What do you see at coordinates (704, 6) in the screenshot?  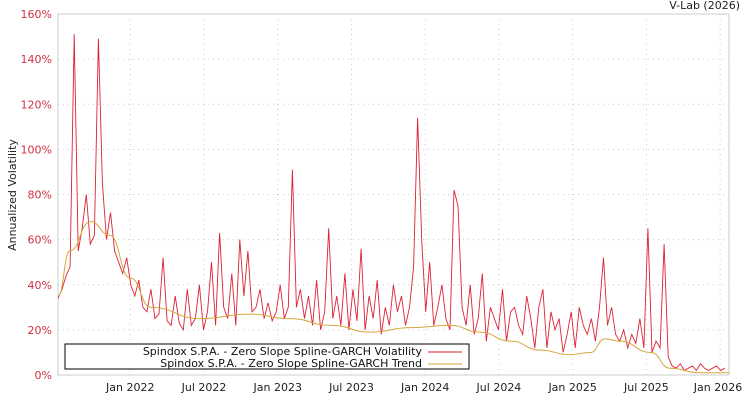 I see `credit-label: V-Lab (2026)` at bounding box center [704, 6].